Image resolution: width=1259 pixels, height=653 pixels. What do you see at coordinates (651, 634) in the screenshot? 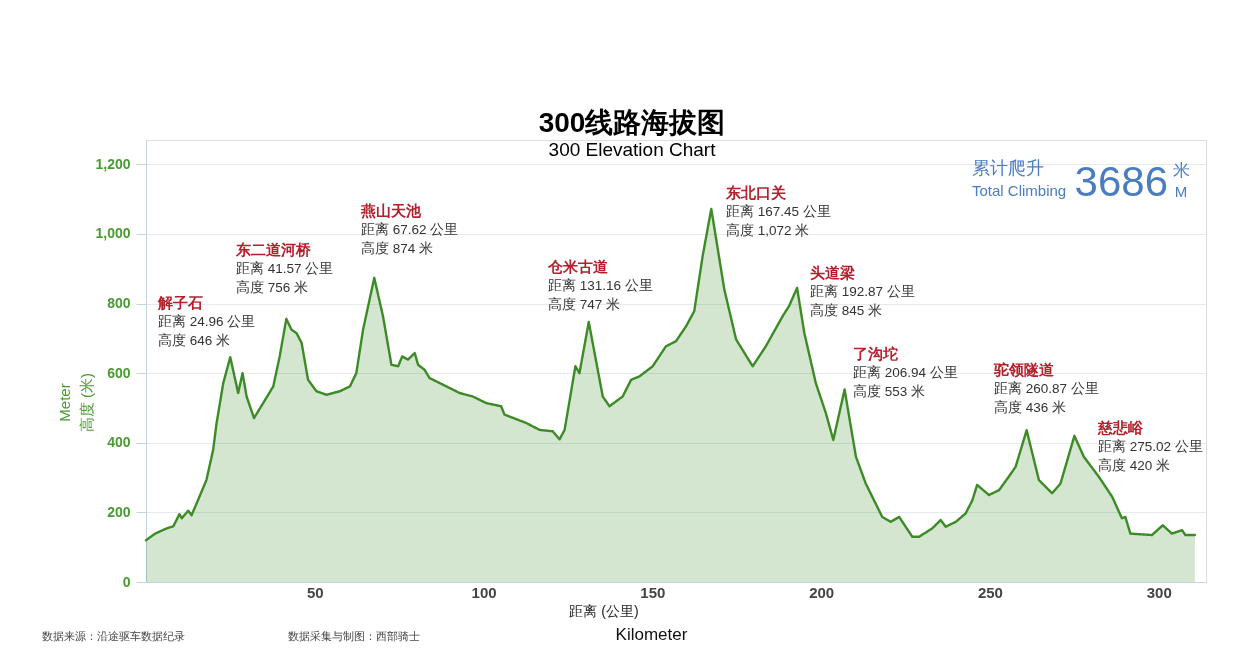
I see `x-axis-title: Kilometer` at bounding box center [651, 634].